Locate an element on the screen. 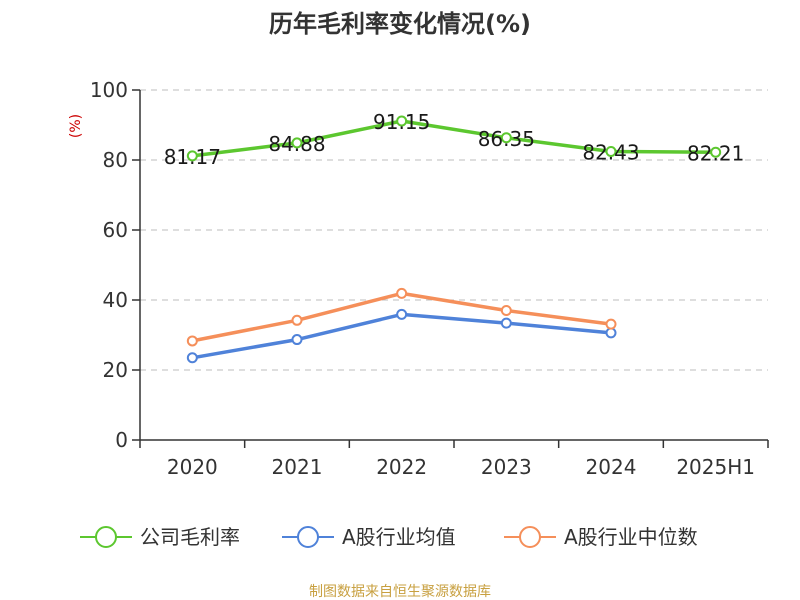 The height and width of the screenshot is (600, 800). y-tick-label: 40 is located at coordinates (115, 300).